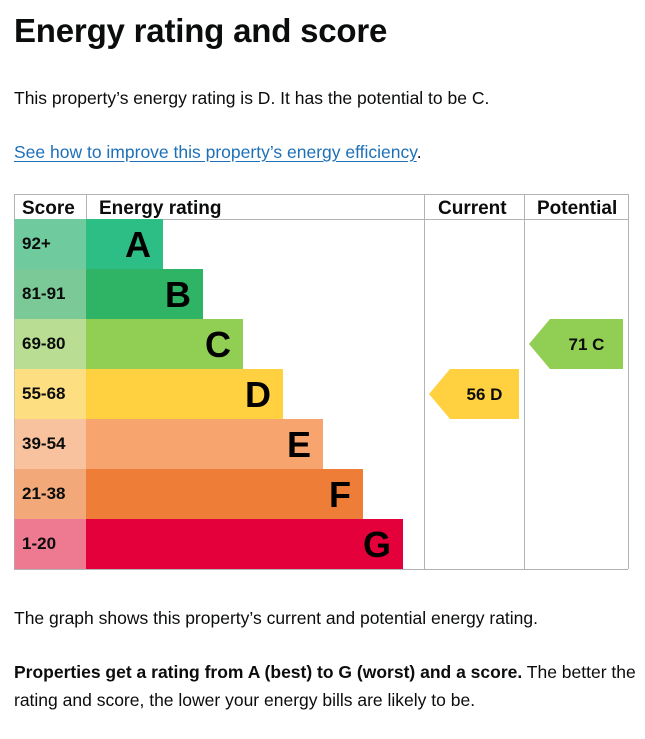 This screenshot has height=739, width=645. Describe the element at coordinates (204, 444) in the screenshot. I see `band-bar-e` at that location.